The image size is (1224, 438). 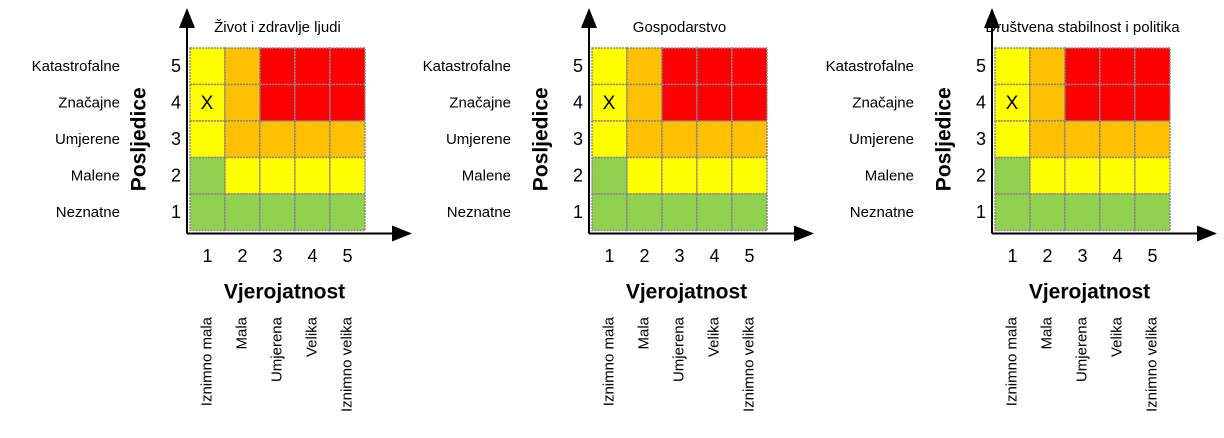 I want to click on consequence-label: Značajne, so click(x=883, y=103).